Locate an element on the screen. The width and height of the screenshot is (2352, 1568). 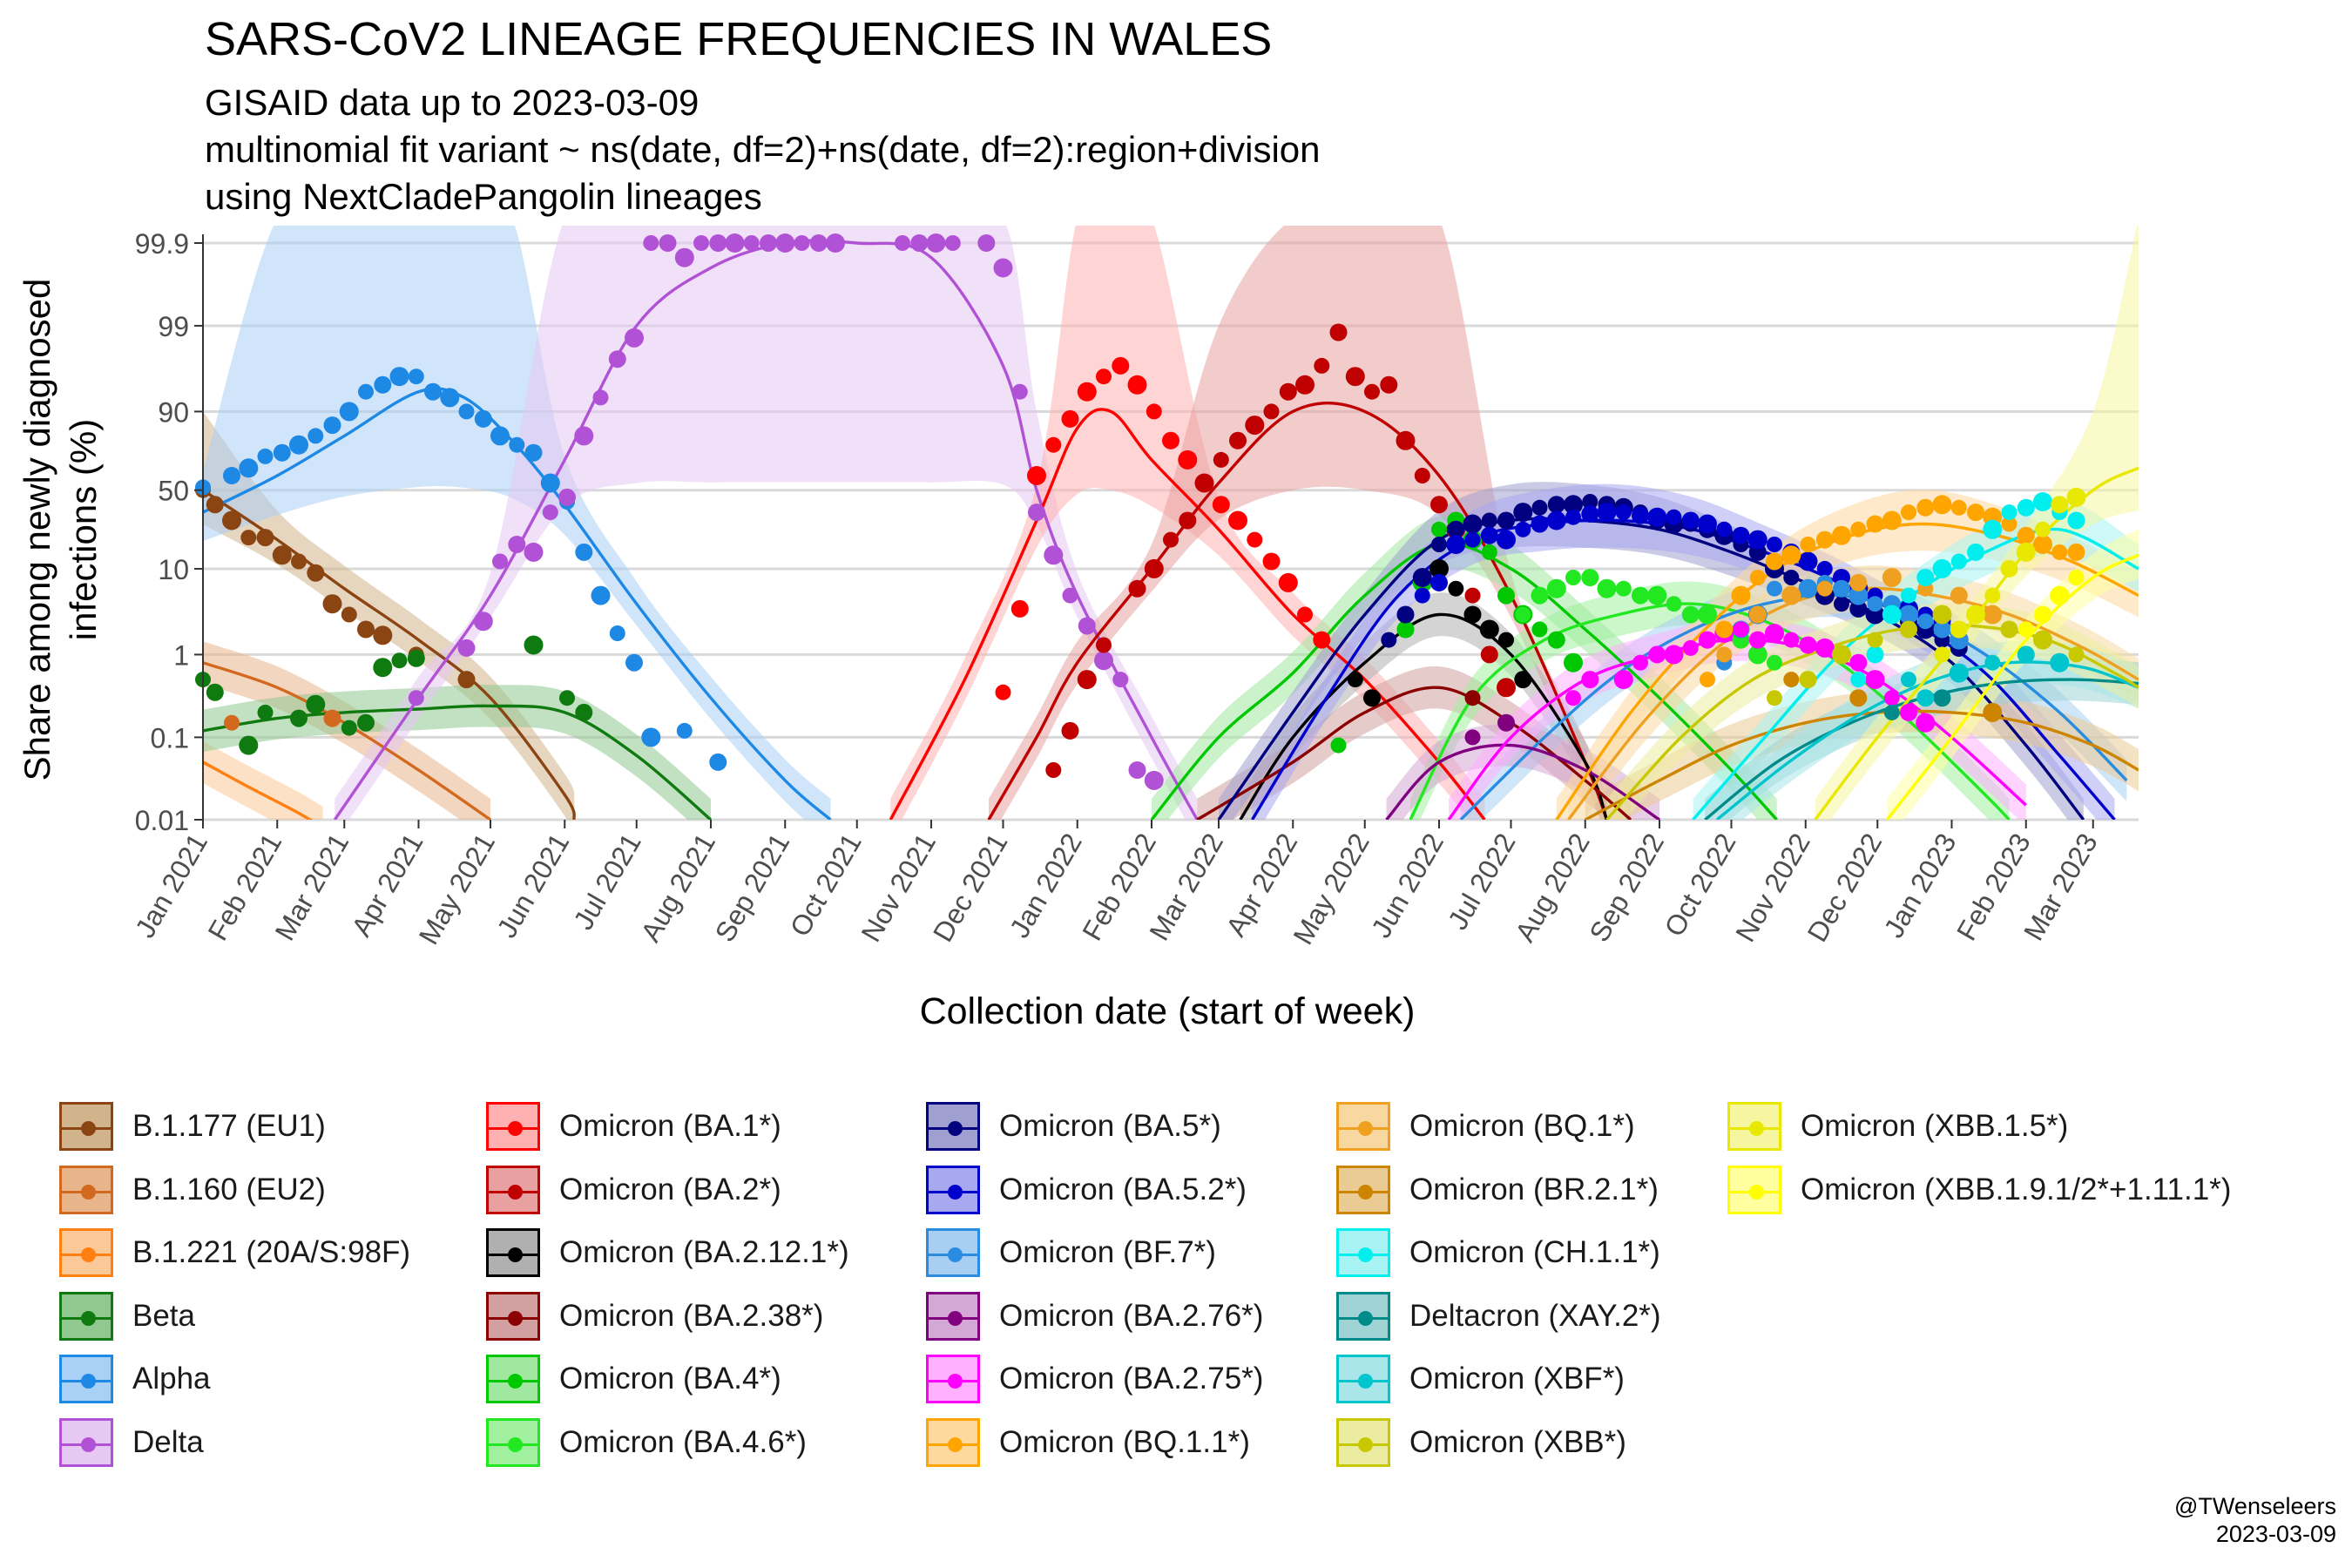
series-6-point is located at coordinates (1305, 614).